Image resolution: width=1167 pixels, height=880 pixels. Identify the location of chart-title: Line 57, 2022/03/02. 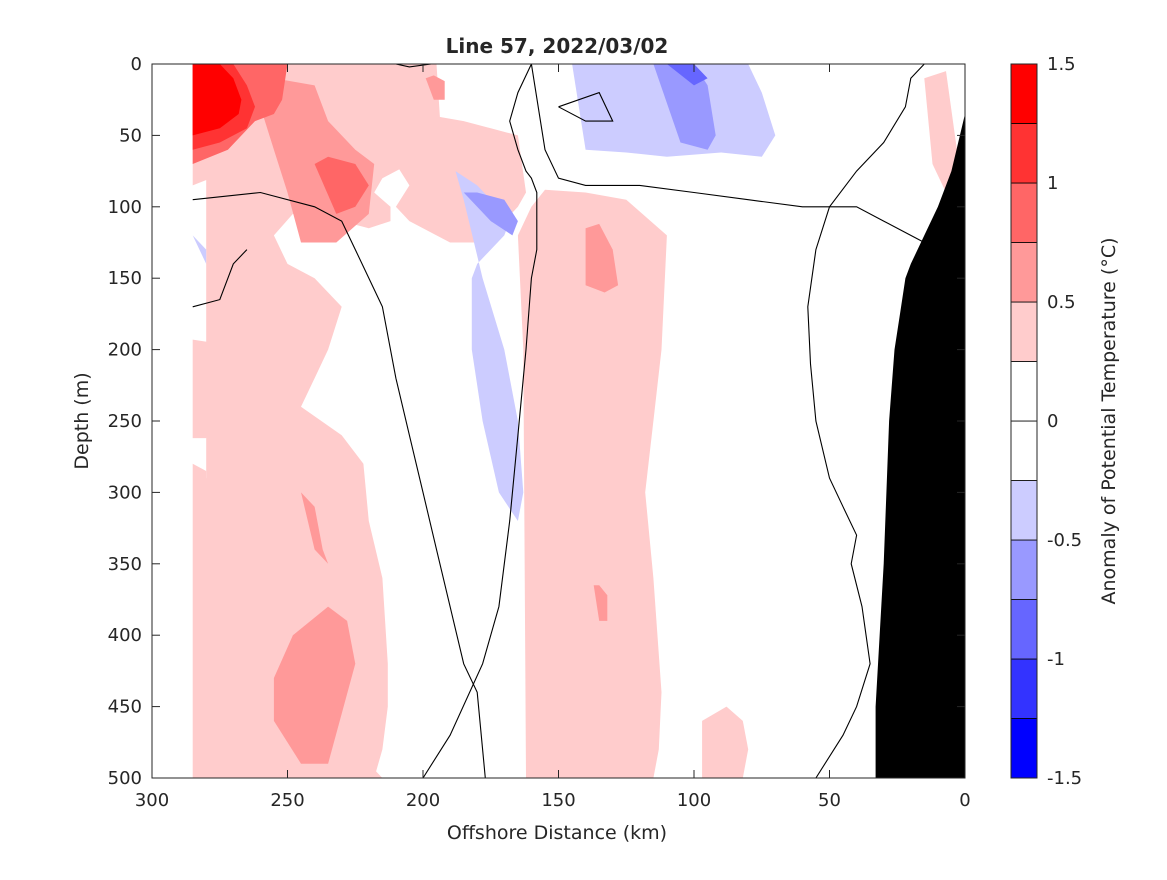
(557, 46).